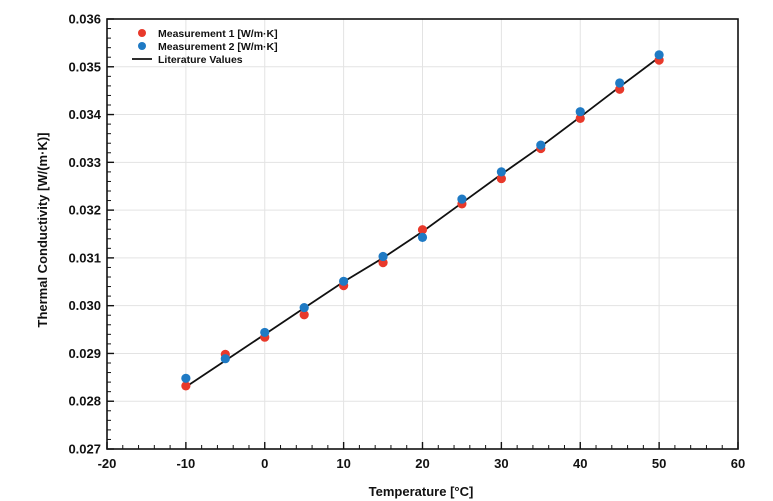 This screenshot has height=501, width=773. I want to click on y-tick-label: 0.033, so click(84, 162).